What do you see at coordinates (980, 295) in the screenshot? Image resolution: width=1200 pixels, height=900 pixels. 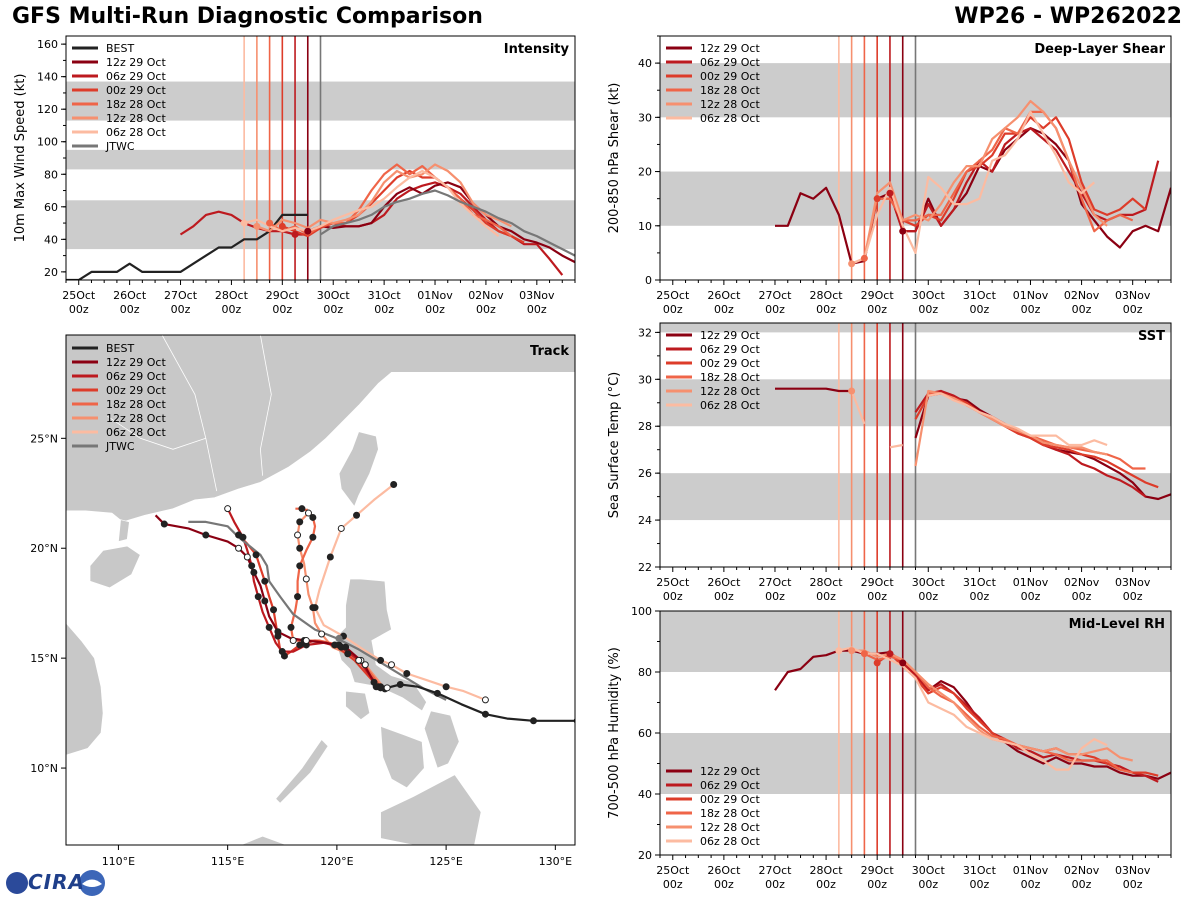 I see `x-tick-label: 31Oct` at bounding box center [980, 295].